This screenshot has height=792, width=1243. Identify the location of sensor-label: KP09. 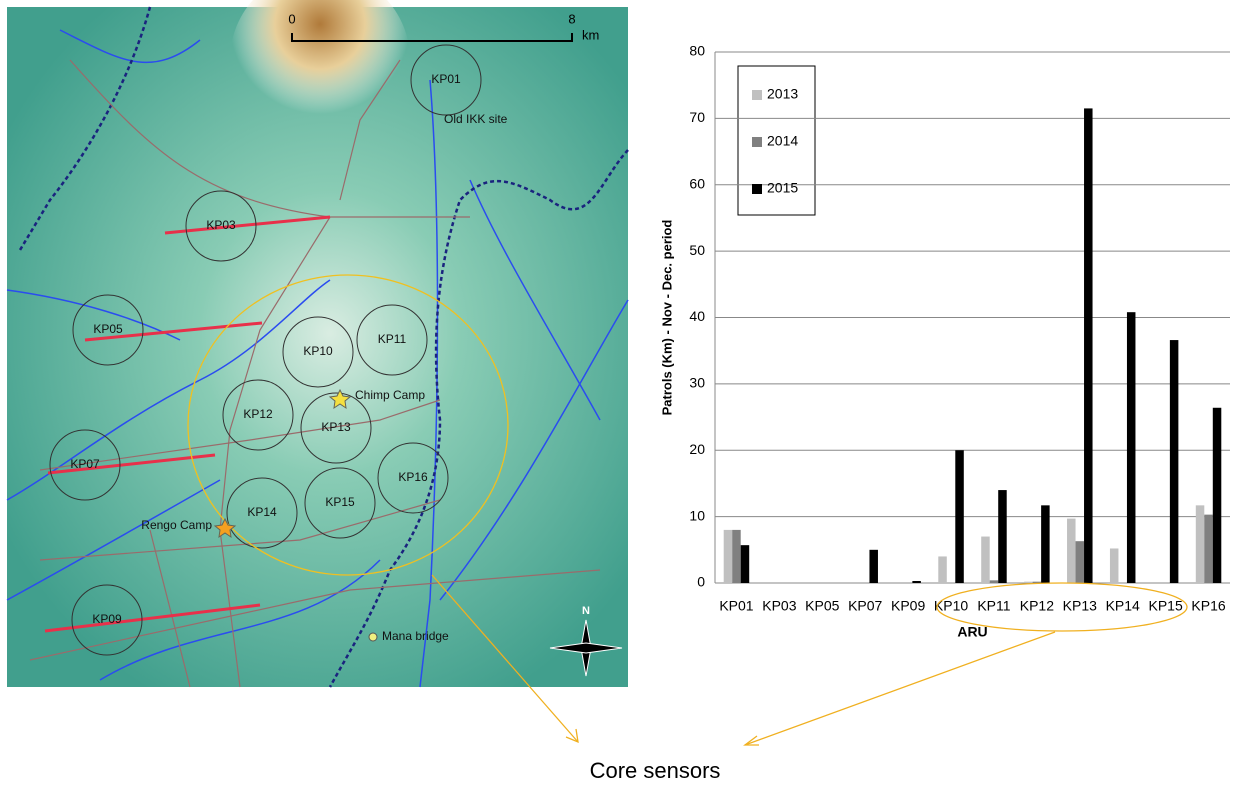
(107, 619).